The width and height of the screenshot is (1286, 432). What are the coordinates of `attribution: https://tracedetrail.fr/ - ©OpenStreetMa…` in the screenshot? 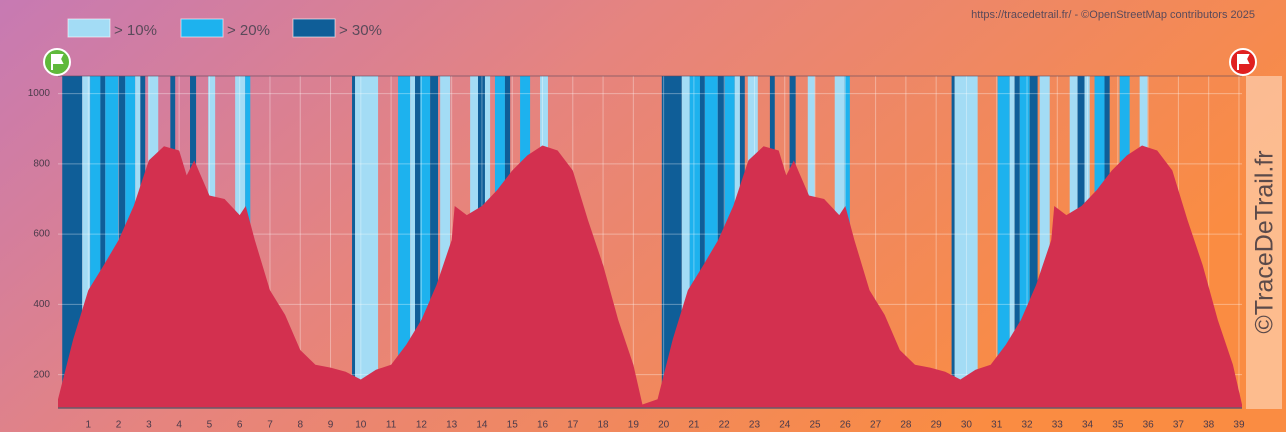 It's located at (1113, 15).